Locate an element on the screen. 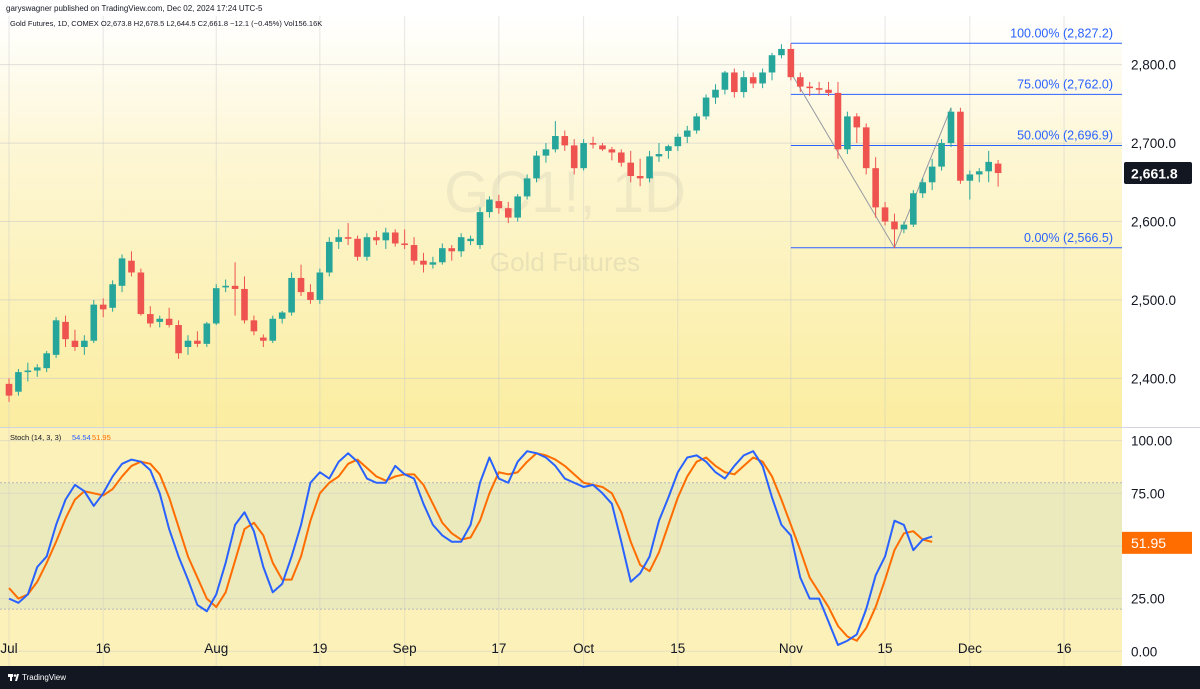 The width and height of the screenshot is (1200, 689). tradingview-logo-icon is located at coordinates (13, 677).